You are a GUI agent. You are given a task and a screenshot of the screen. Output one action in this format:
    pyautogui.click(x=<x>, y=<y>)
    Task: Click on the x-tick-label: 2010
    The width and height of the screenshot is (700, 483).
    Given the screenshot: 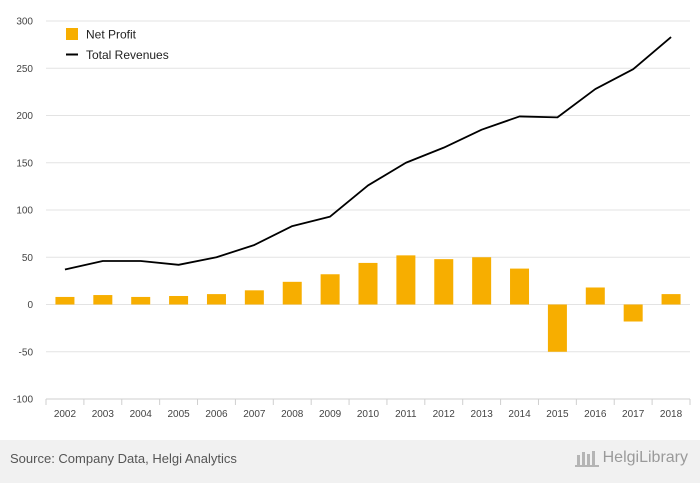 What is the action you would take?
    pyautogui.click(x=368, y=414)
    